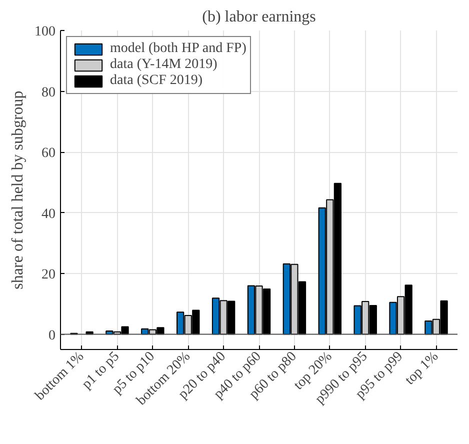 The width and height of the screenshot is (469, 444). Describe the element at coordinates (156, 81) in the screenshot. I see `legend-label: data (SCF 2019)` at that location.